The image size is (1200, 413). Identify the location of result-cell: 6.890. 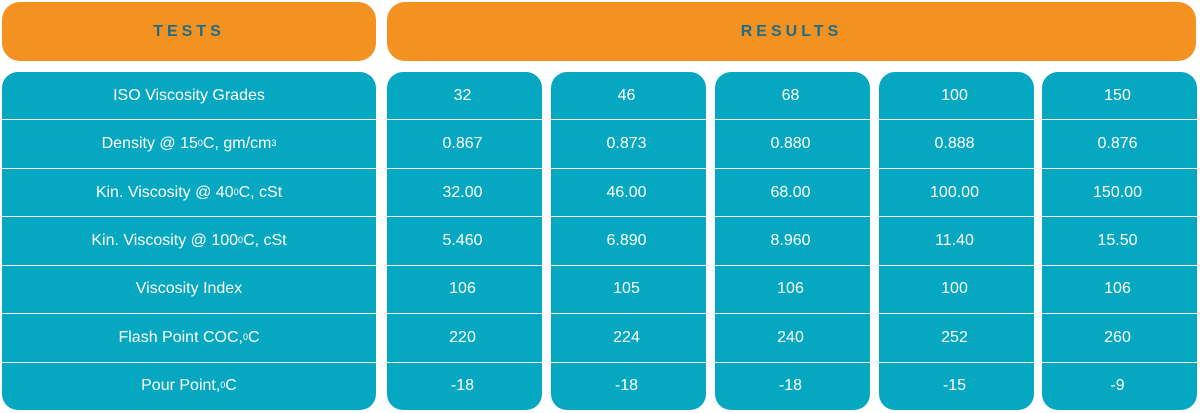
(628, 240).